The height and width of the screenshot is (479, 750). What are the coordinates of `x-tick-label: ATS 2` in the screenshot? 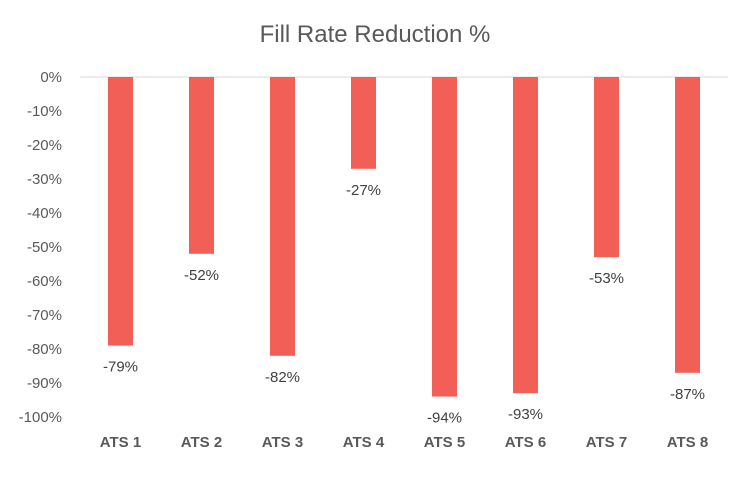 It's located at (201, 442).